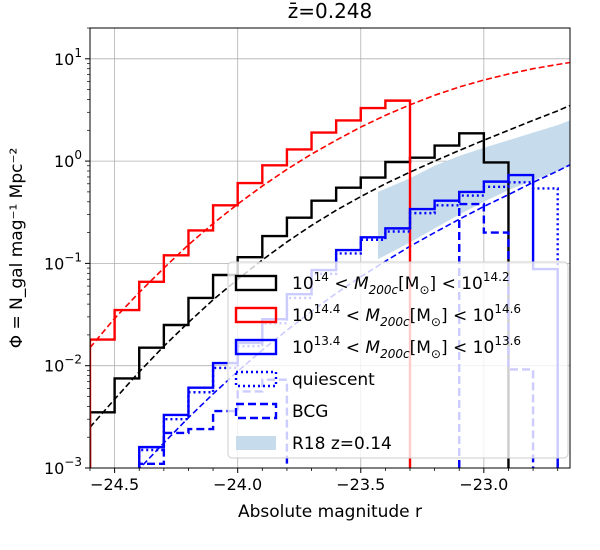 The height and width of the screenshot is (550, 600). What do you see at coordinates (256, 443) in the screenshot?
I see `legend-swatch-band` at bounding box center [256, 443].